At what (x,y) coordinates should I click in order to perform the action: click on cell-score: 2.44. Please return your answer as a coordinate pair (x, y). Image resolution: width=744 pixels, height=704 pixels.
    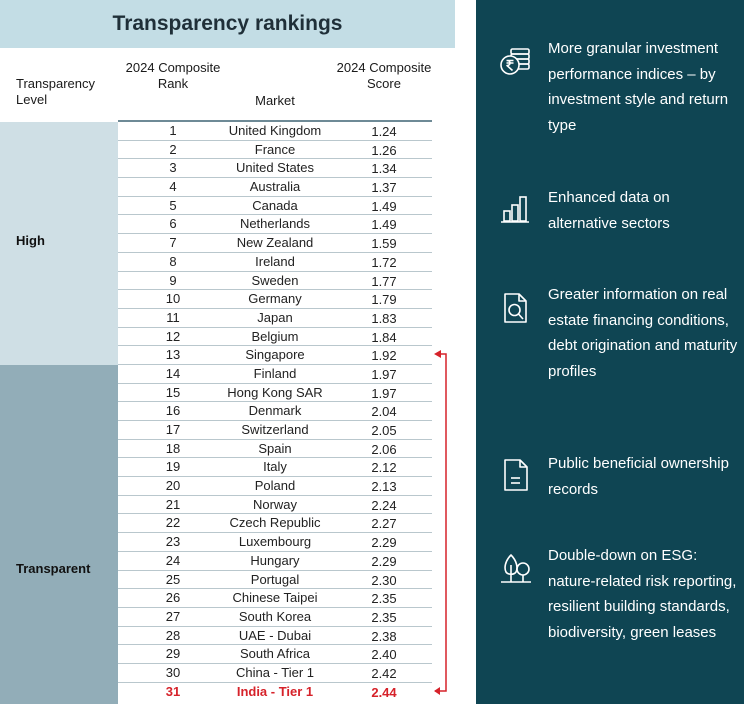
    Looking at the image, I should click on (384, 692).